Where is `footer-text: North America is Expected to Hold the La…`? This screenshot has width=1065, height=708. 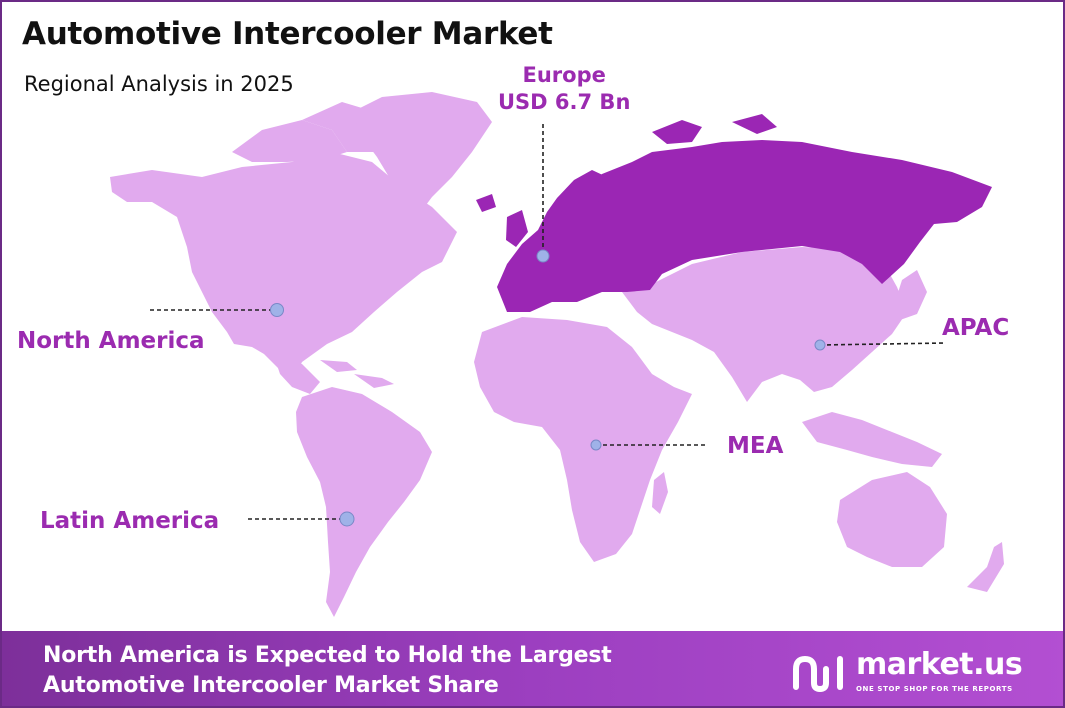 footer-text: North America is Expected to Hold the La… is located at coordinates (327, 671).